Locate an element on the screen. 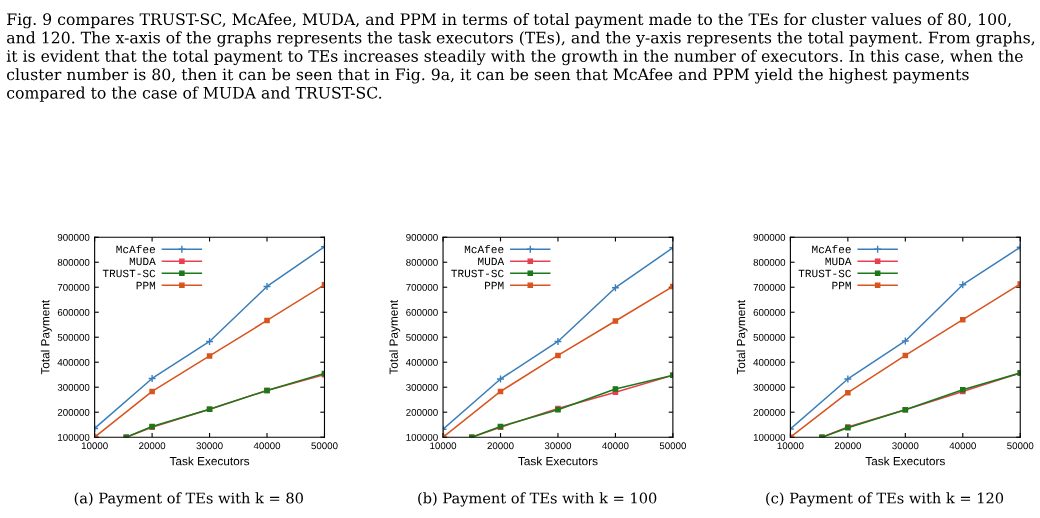  text: (c) Payment of TEs with k = 120 is located at coordinates (885, 499).